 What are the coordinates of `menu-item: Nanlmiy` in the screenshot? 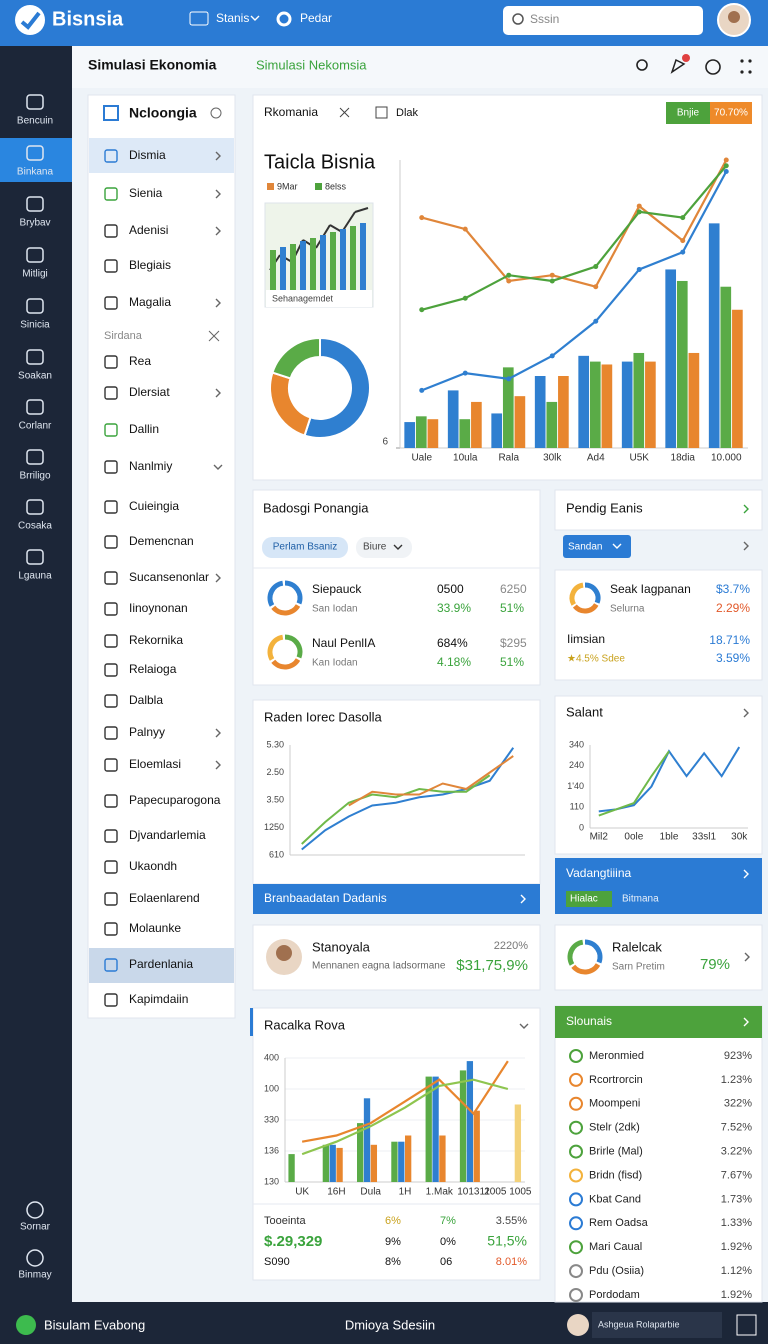 It's located at (150, 466).